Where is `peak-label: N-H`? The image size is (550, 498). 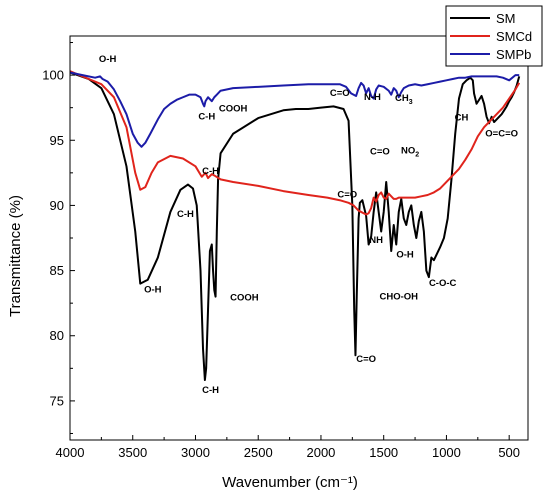
peak-label: N-H is located at coordinates (372, 97).